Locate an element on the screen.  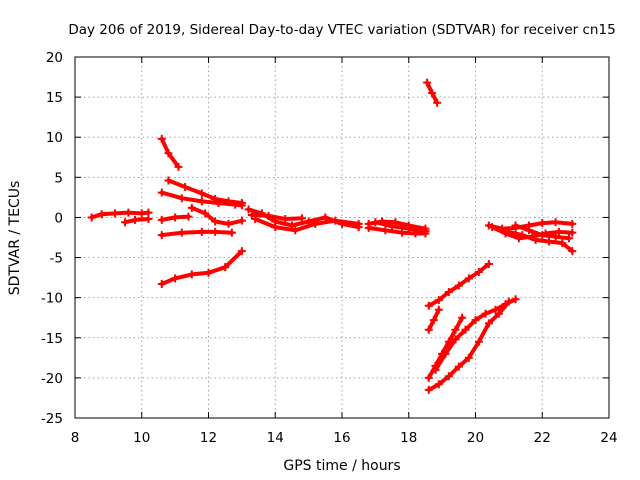
y-tick-label: 20 is located at coordinates (54, 58).